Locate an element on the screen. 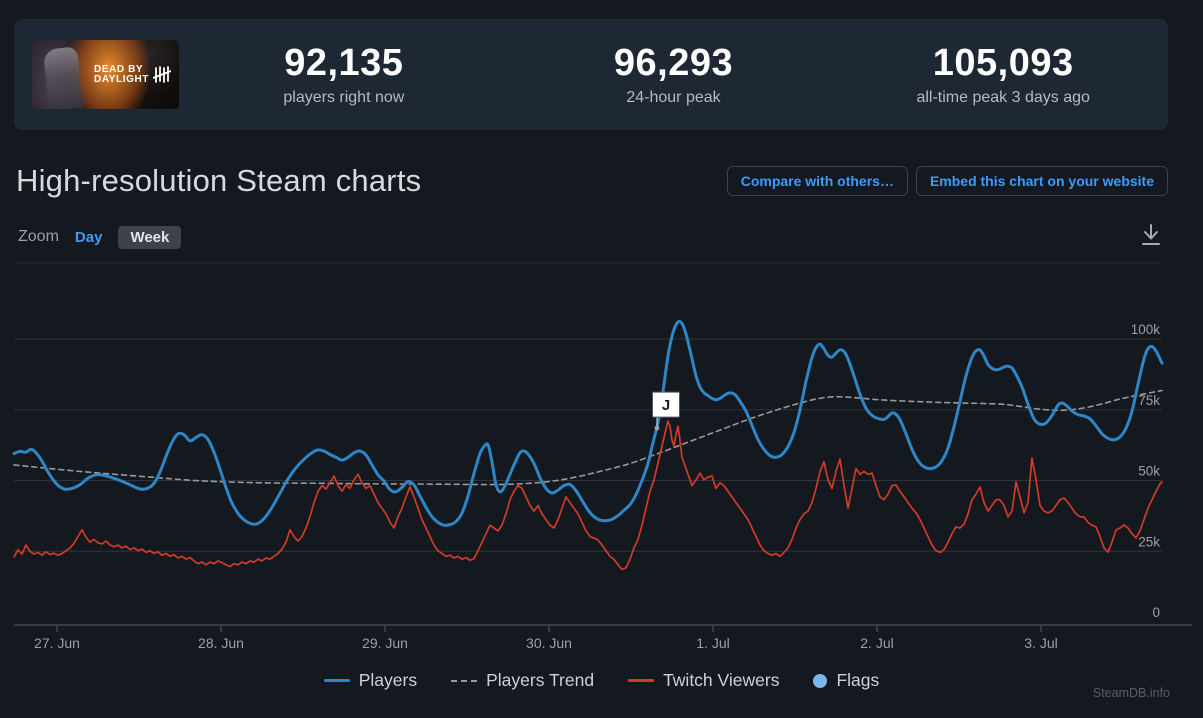  logo-line-1: DEAD BY is located at coordinates (119, 69).